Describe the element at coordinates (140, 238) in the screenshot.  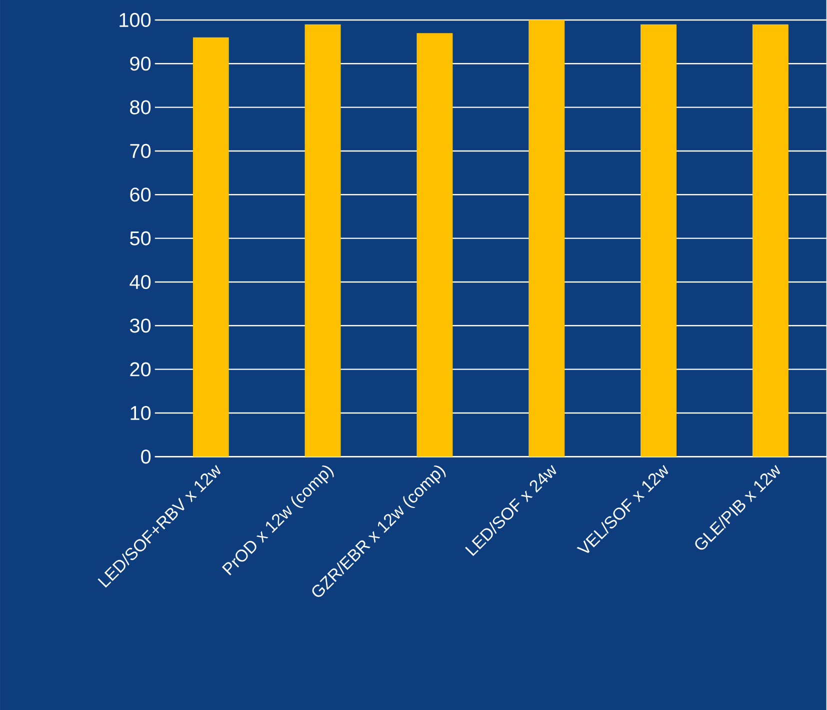
I see `y-tick-label: 50` at that location.